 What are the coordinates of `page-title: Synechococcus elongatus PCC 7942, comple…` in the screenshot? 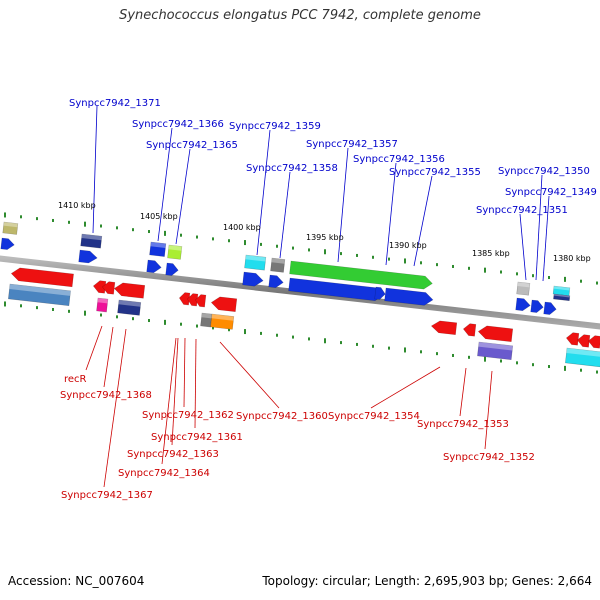 It's located at (300, 15).